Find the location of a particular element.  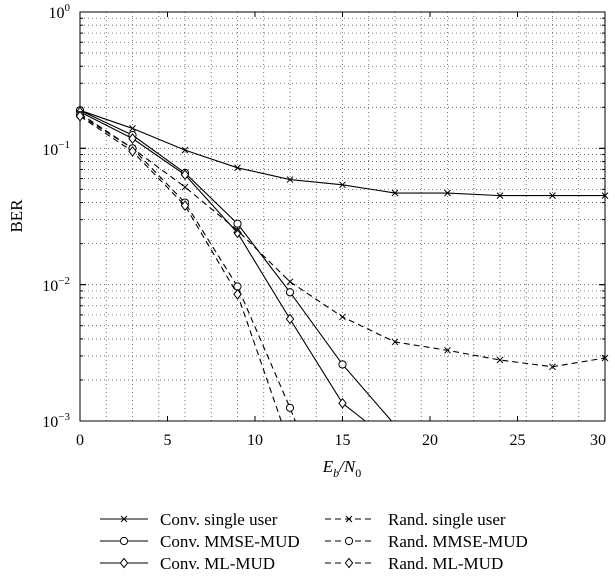

legend-item: Conv. ML-MUD is located at coordinates (187, 563).